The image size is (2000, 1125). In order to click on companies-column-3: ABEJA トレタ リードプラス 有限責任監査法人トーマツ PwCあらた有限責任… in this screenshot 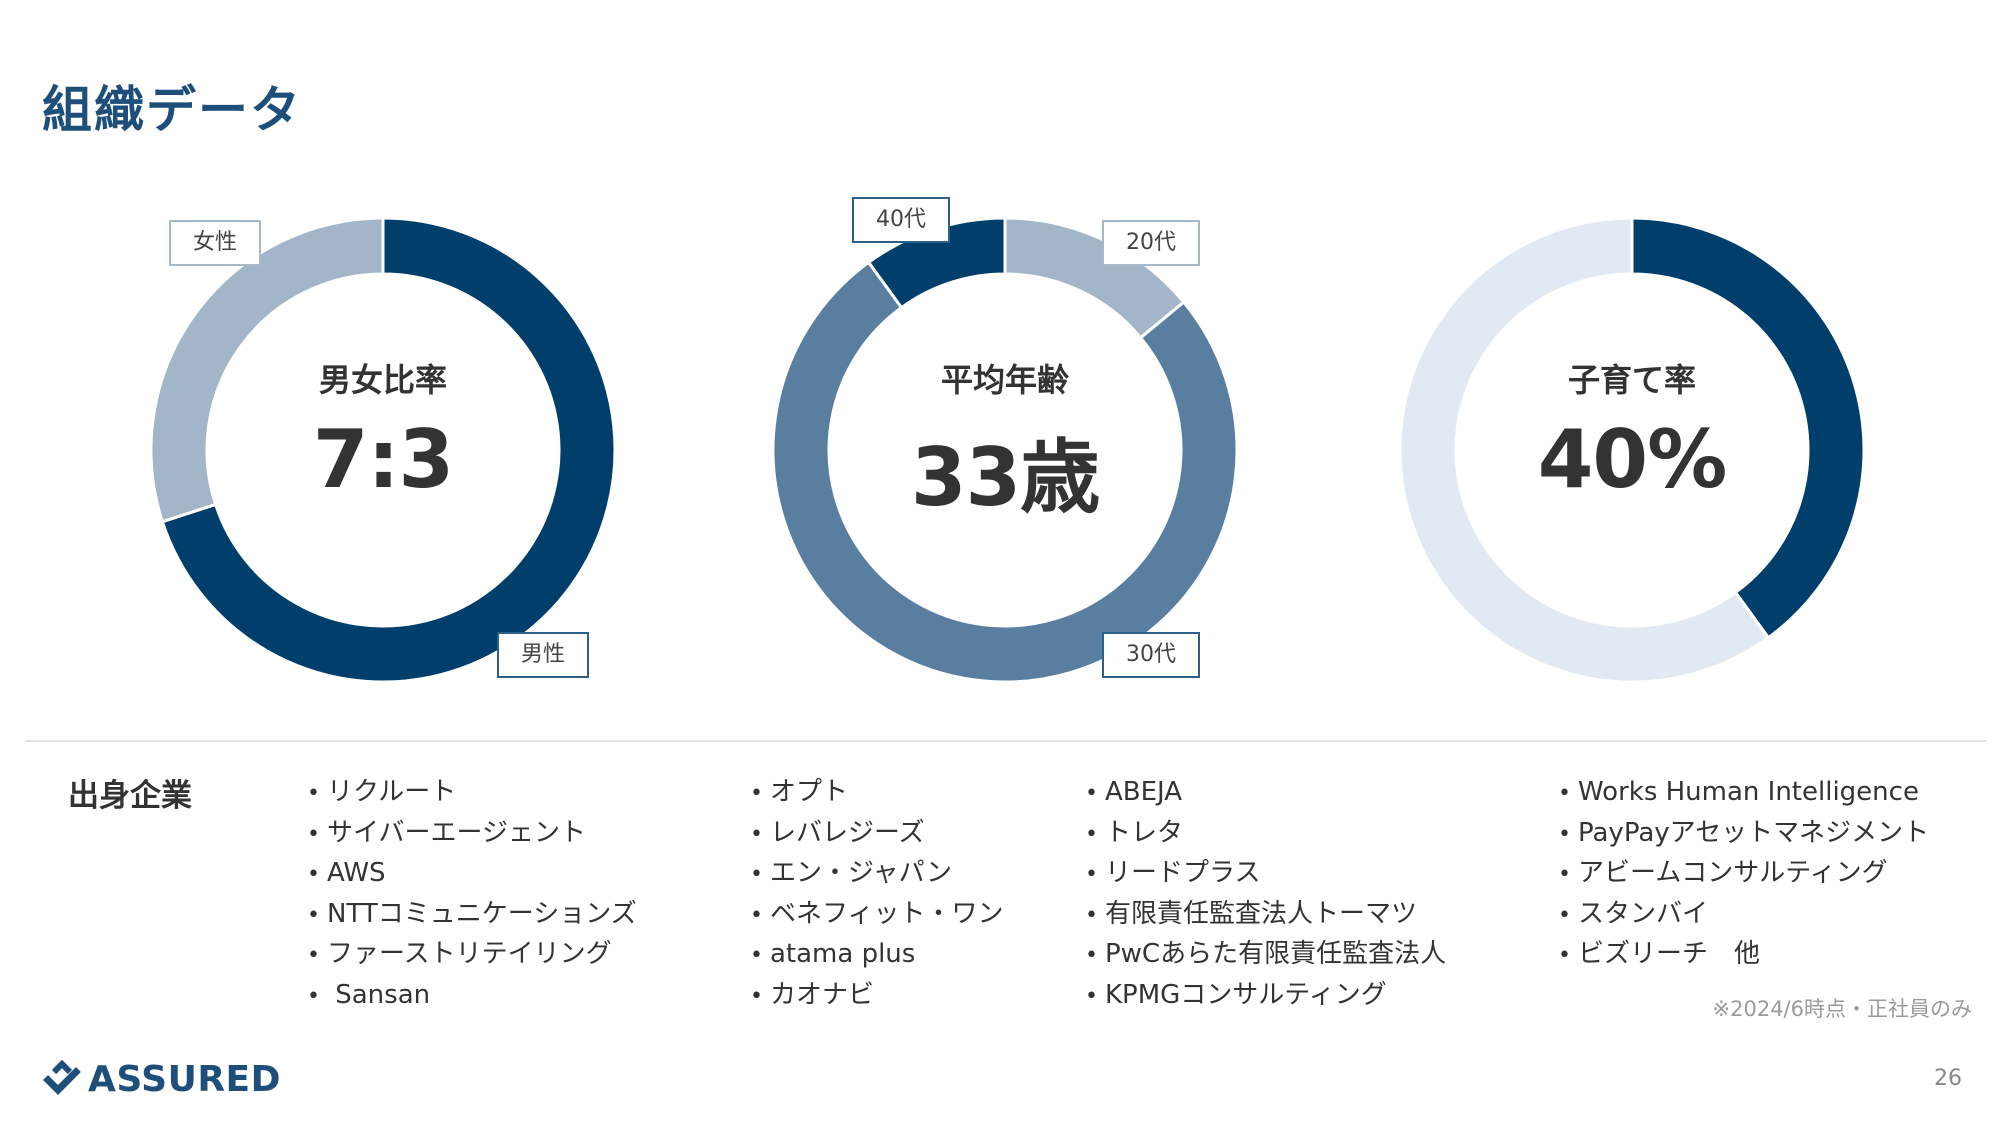, I will do `click(1265, 894)`.